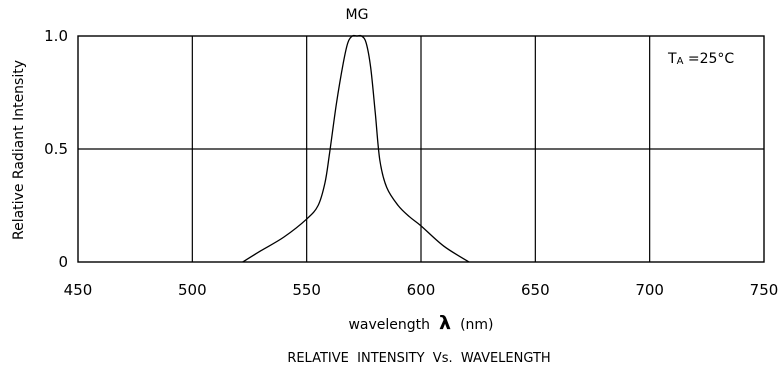  Describe the element at coordinates (389, 325) in the screenshot. I see `x-axis-label-text: wavelength` at that location.